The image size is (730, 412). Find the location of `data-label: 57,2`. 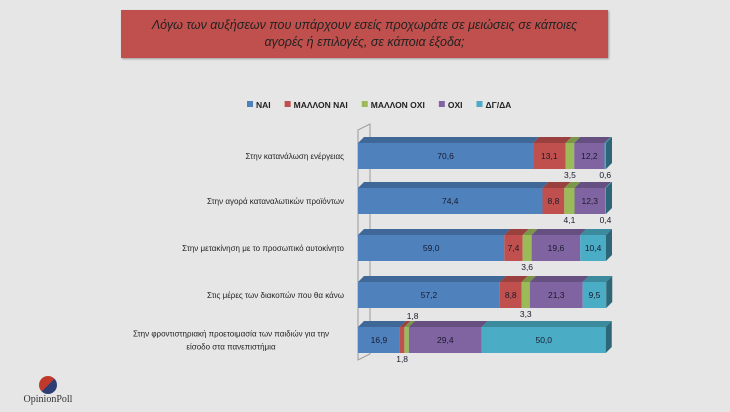

data-label: 57,2 is located at coordinates (429, 295).